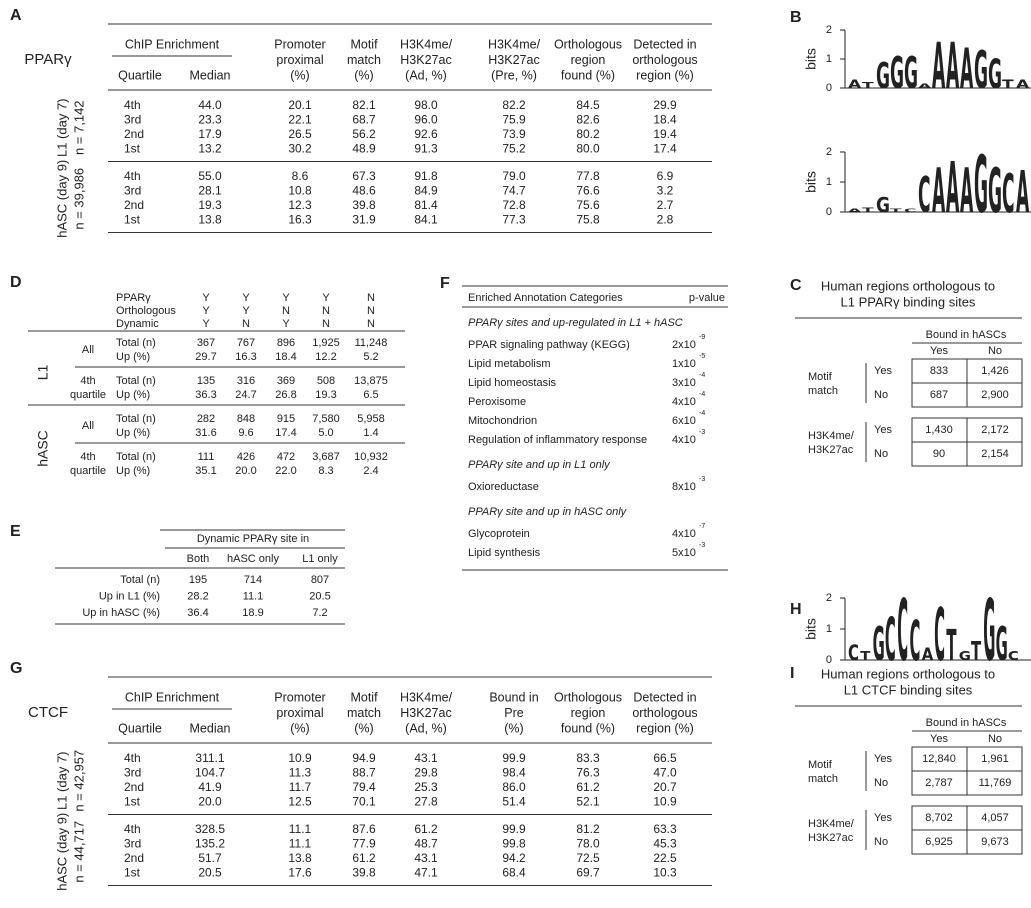 This screenshot has width=1031, height=908. I want to click on cell: 76.3, so click(588, 773).